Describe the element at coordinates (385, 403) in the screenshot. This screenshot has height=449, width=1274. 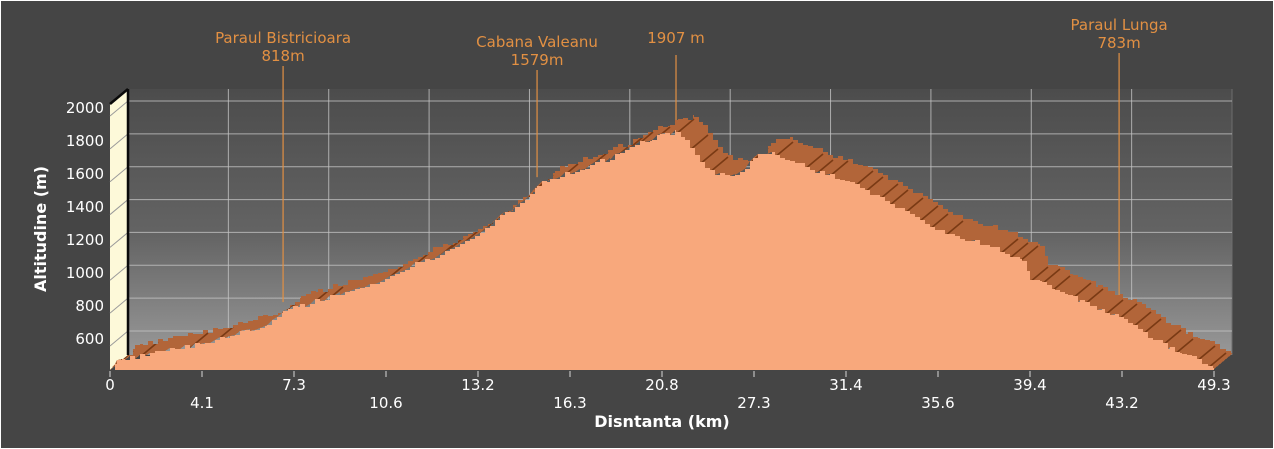
I see `x-tick-label: 10.6` at that location.